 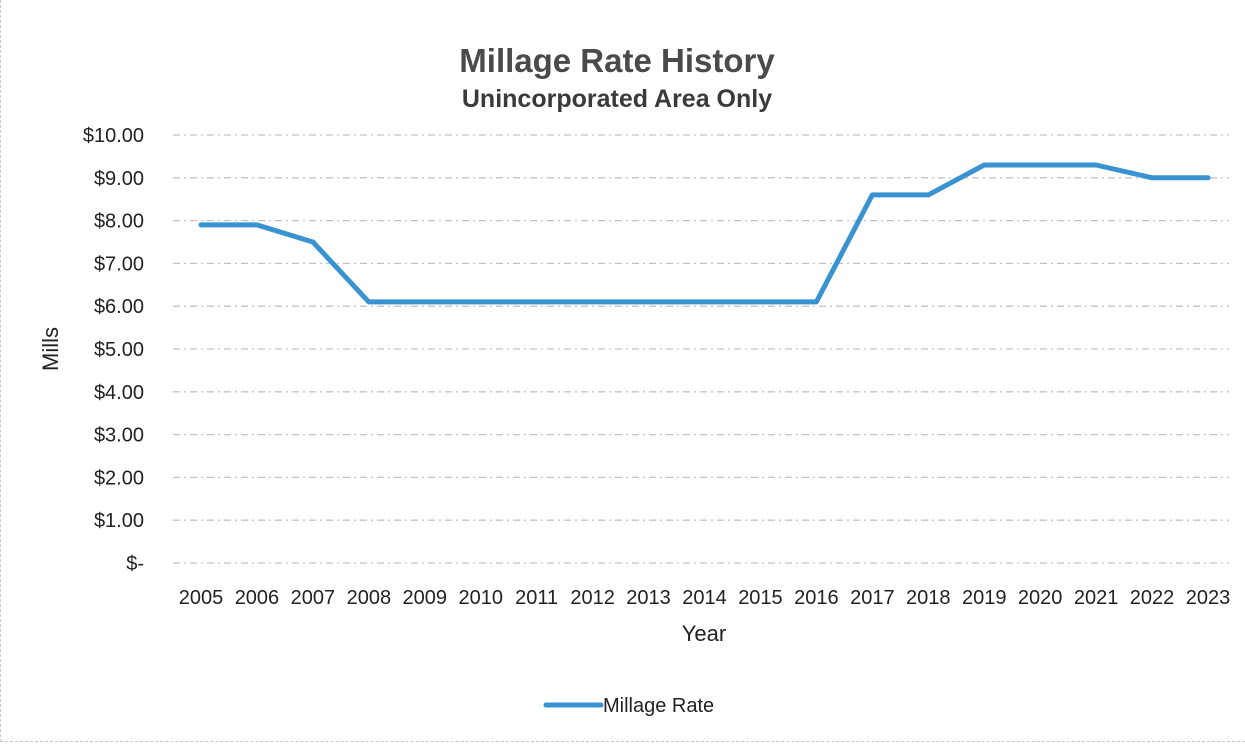 What do you see at coordinates (425, 598) in the screenshot?
I see `x-tick-label: 2009` at bounding box center [425, 598].